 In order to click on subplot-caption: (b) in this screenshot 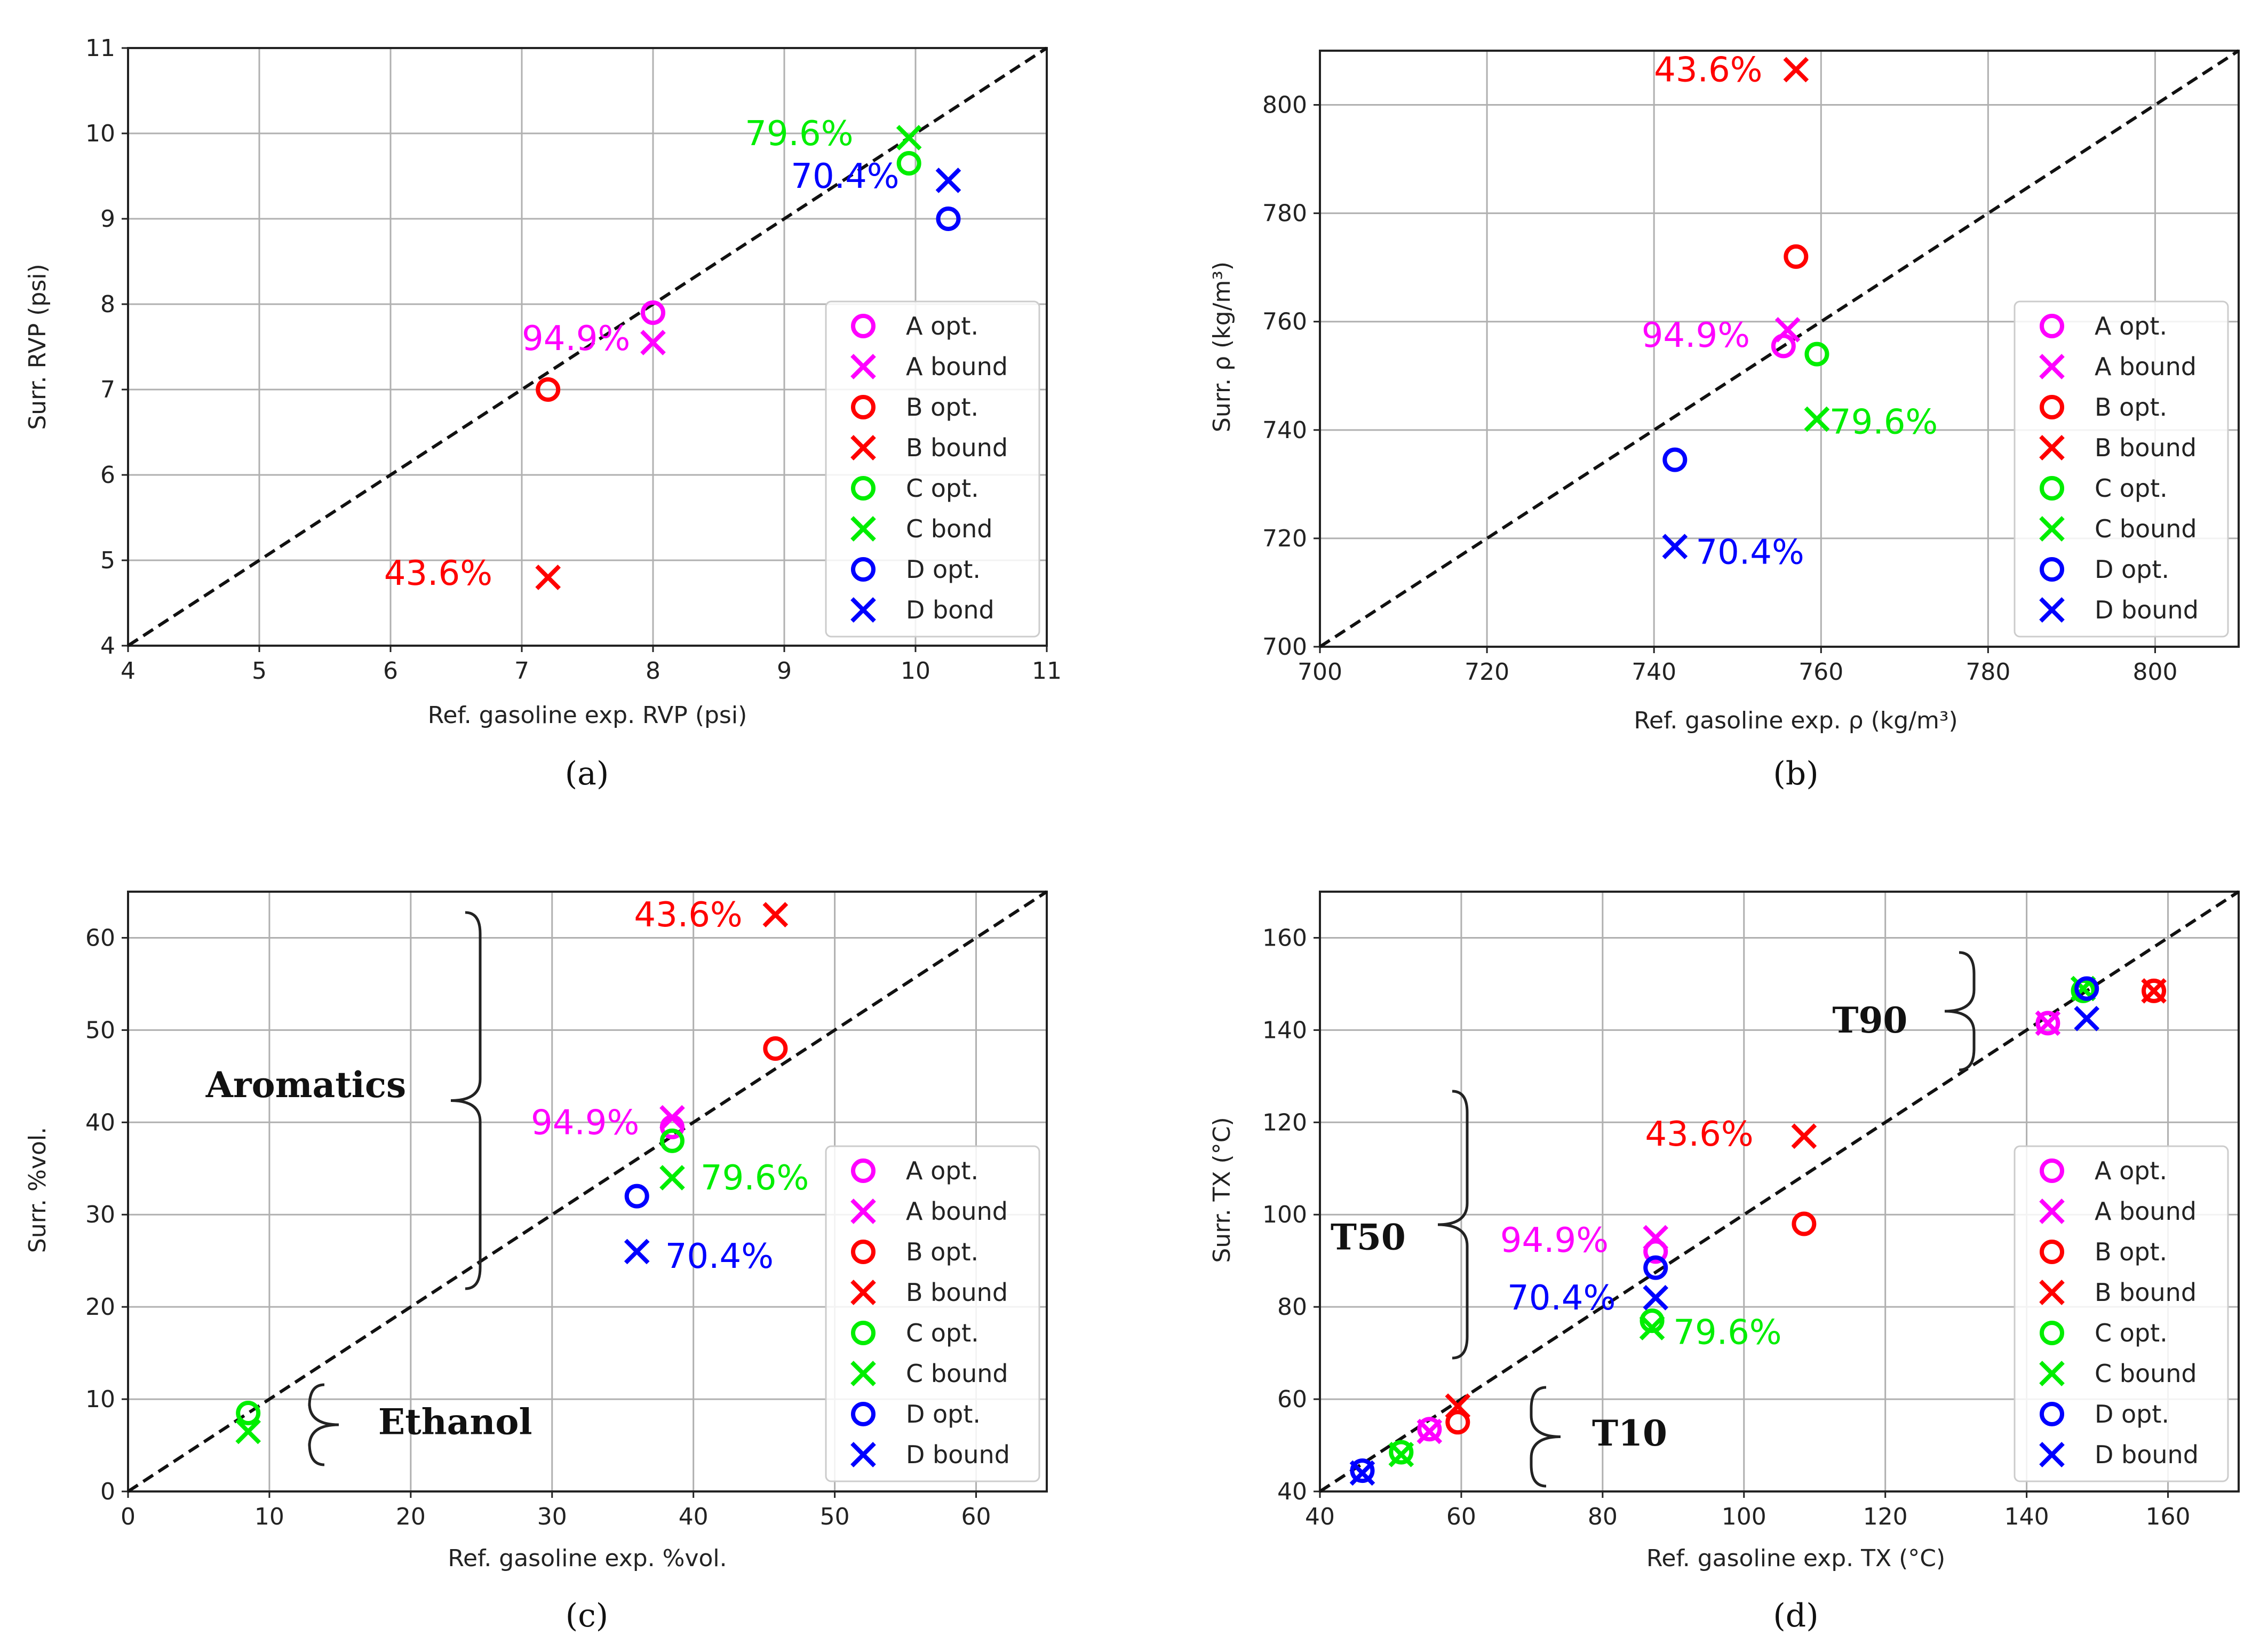, I will do `click(1795, 773)`.